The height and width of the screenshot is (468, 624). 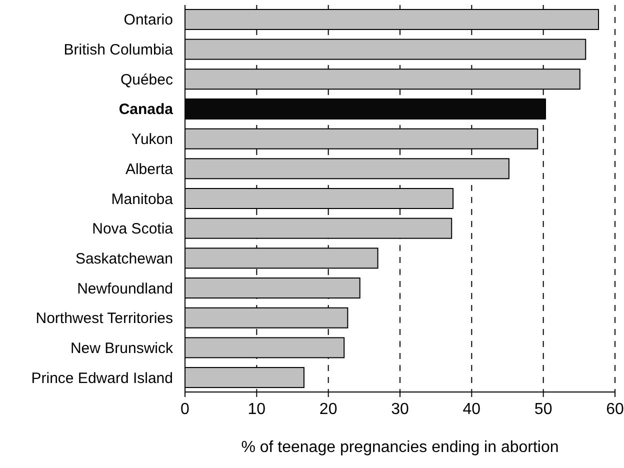 What do you see at coordinates (615, 409) in the screenshot?
I see `x-tick-label: 60` at bounding box center [615, 409].